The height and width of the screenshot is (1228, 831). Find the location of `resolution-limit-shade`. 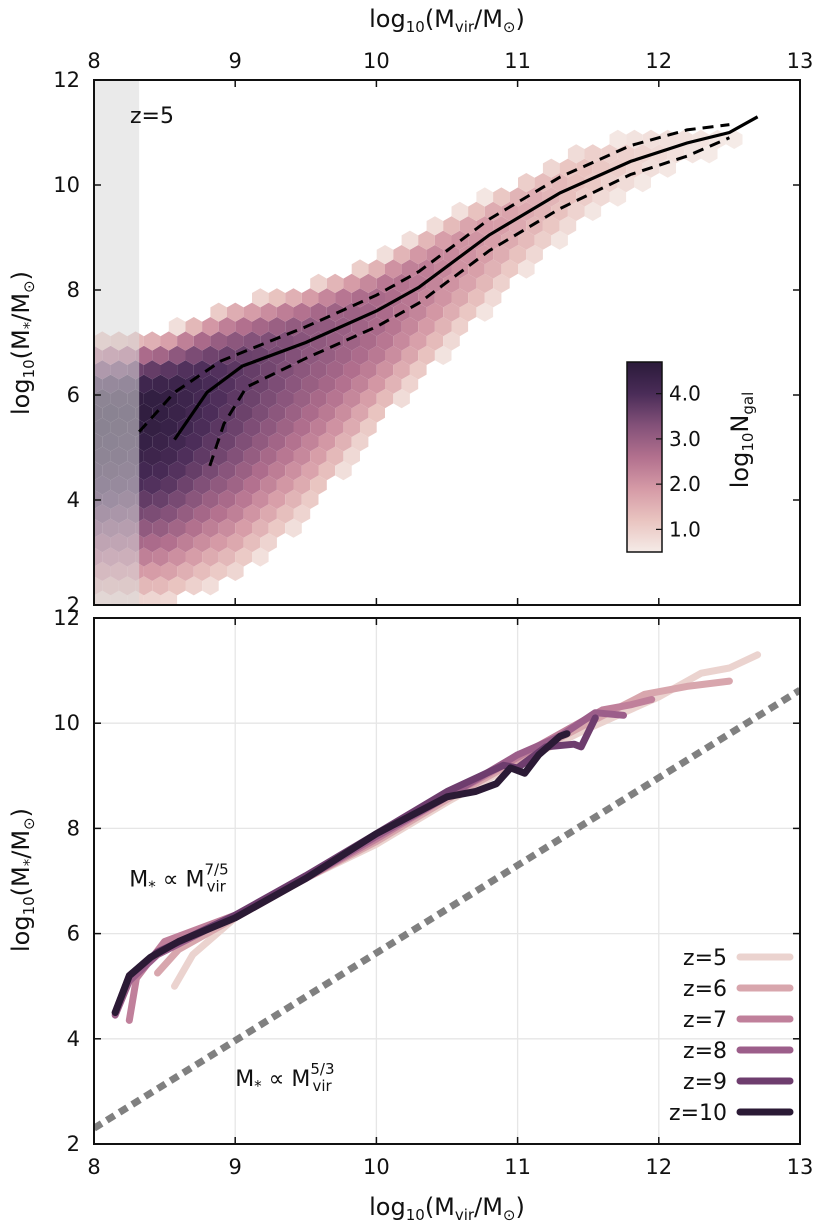

resolution-limit-shade is located at coordinates (117, 342).